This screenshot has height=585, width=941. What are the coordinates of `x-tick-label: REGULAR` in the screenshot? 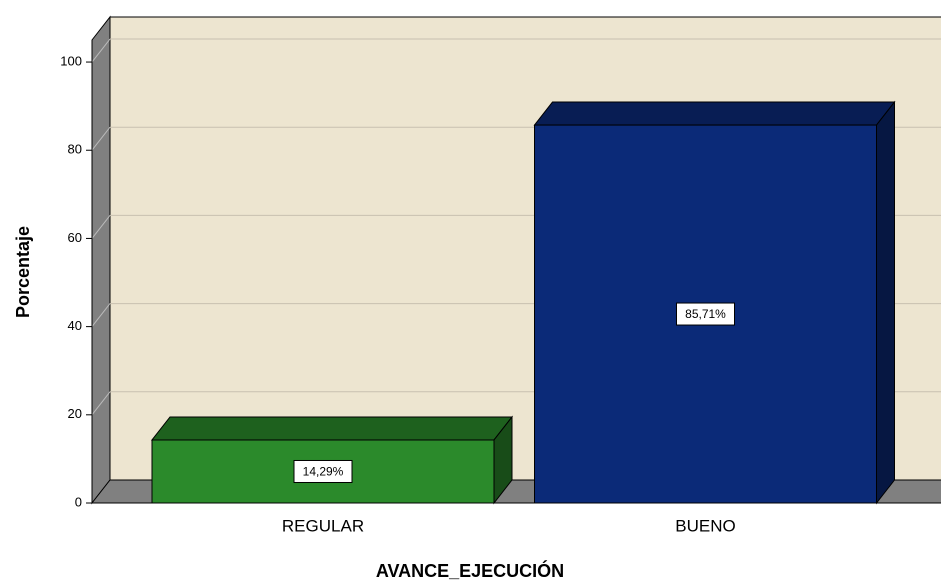 It's located at (323, 525).